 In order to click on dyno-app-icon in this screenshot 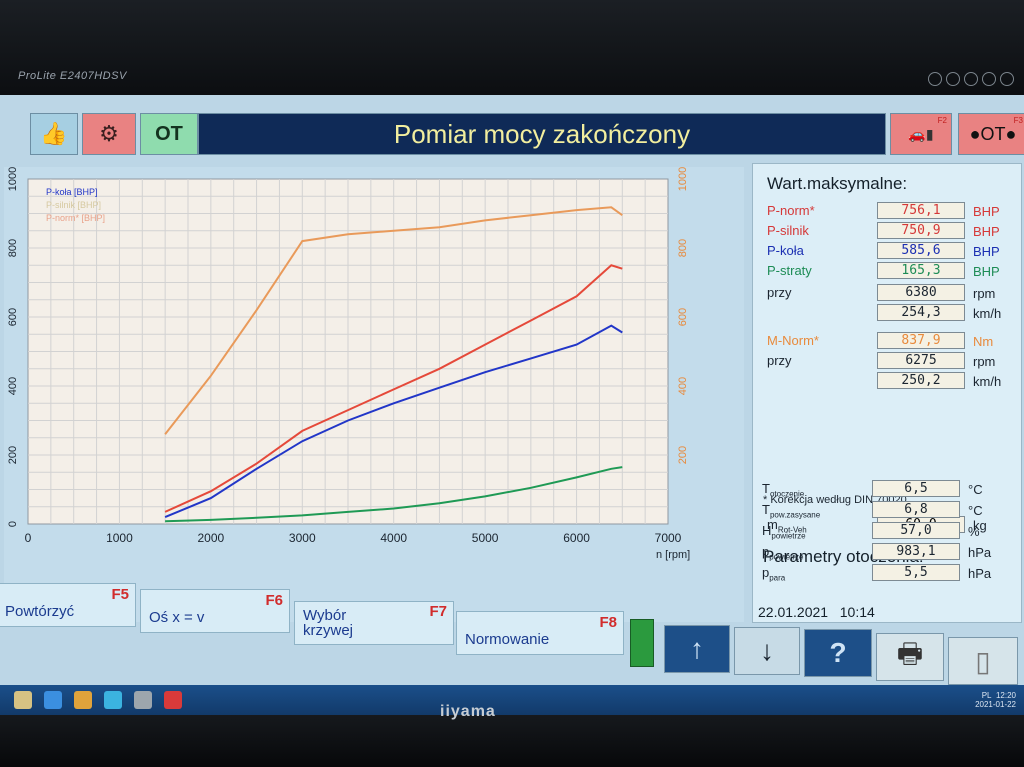, I will do `click(173, 700)`.